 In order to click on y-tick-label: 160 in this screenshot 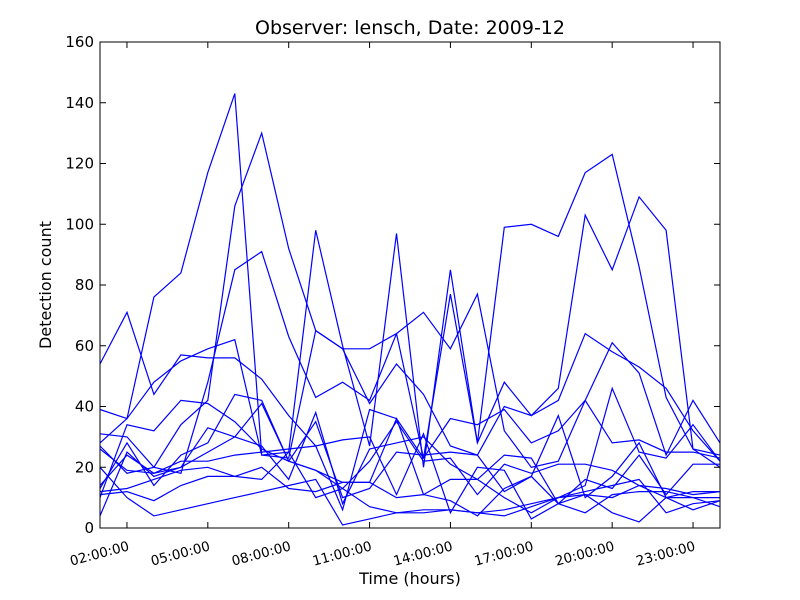, I will do `click(79, 42)`.